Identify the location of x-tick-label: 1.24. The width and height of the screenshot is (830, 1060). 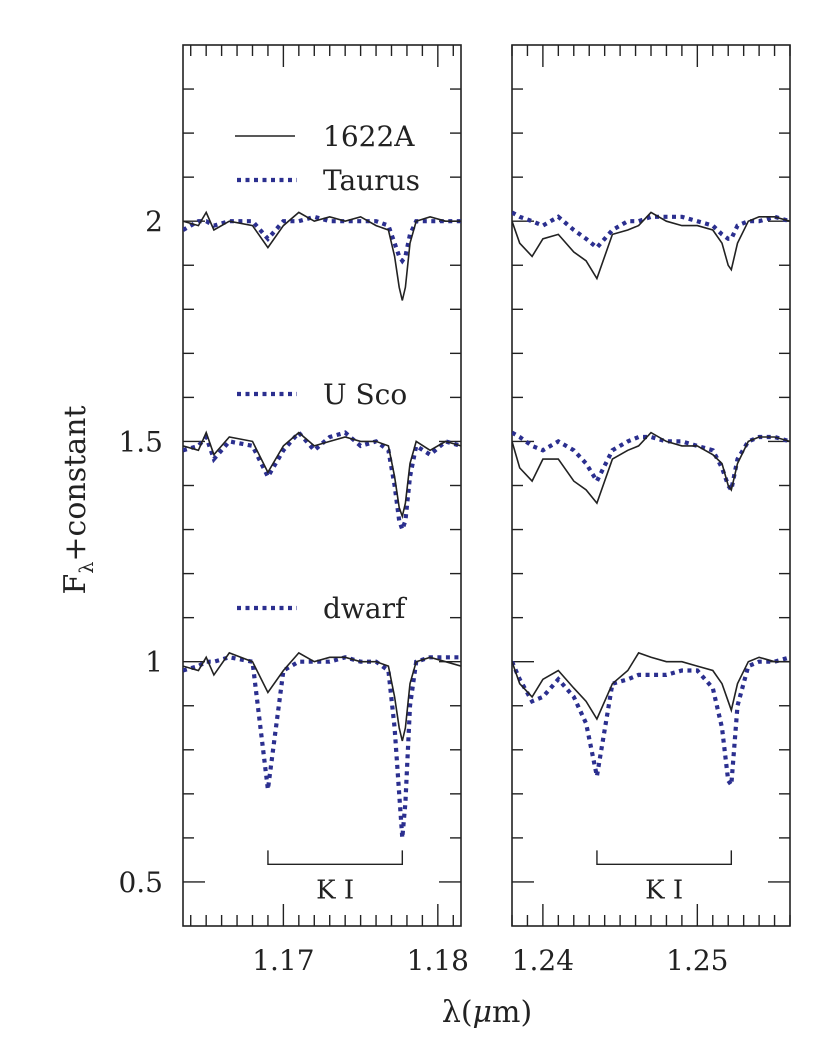
(543, 960).